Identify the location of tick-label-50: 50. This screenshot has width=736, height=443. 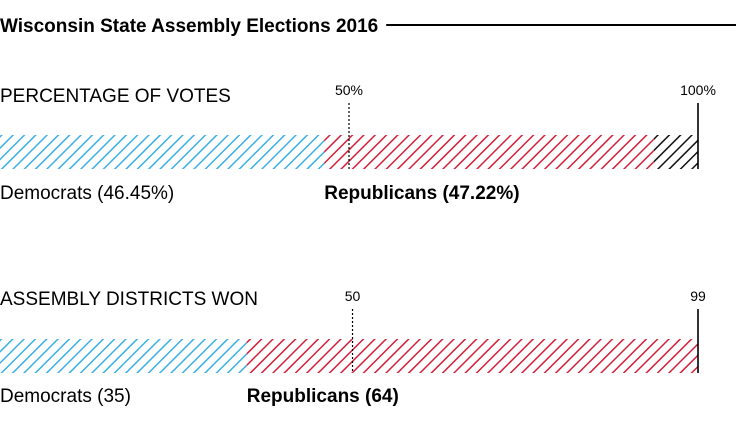
(353, 296).